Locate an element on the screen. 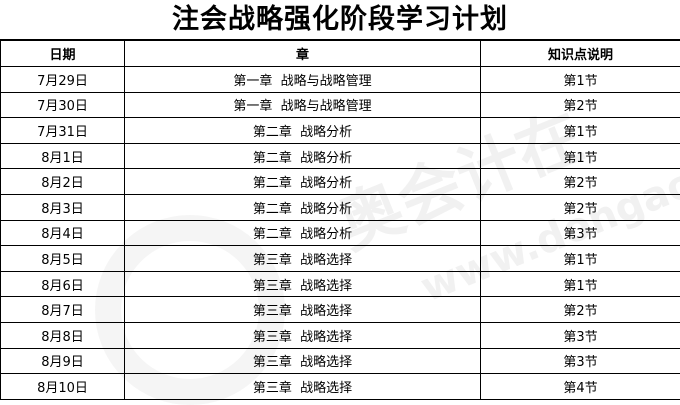  date-cell: 8月7日 is located at coordinates (63, 310).